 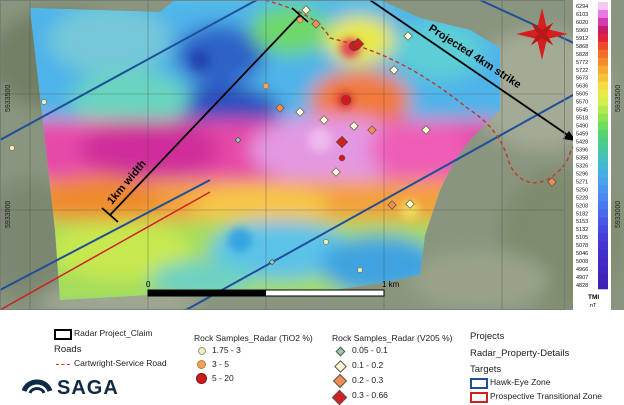 I want to click on colorbar-label: 5078, so click(x=582, y=246).